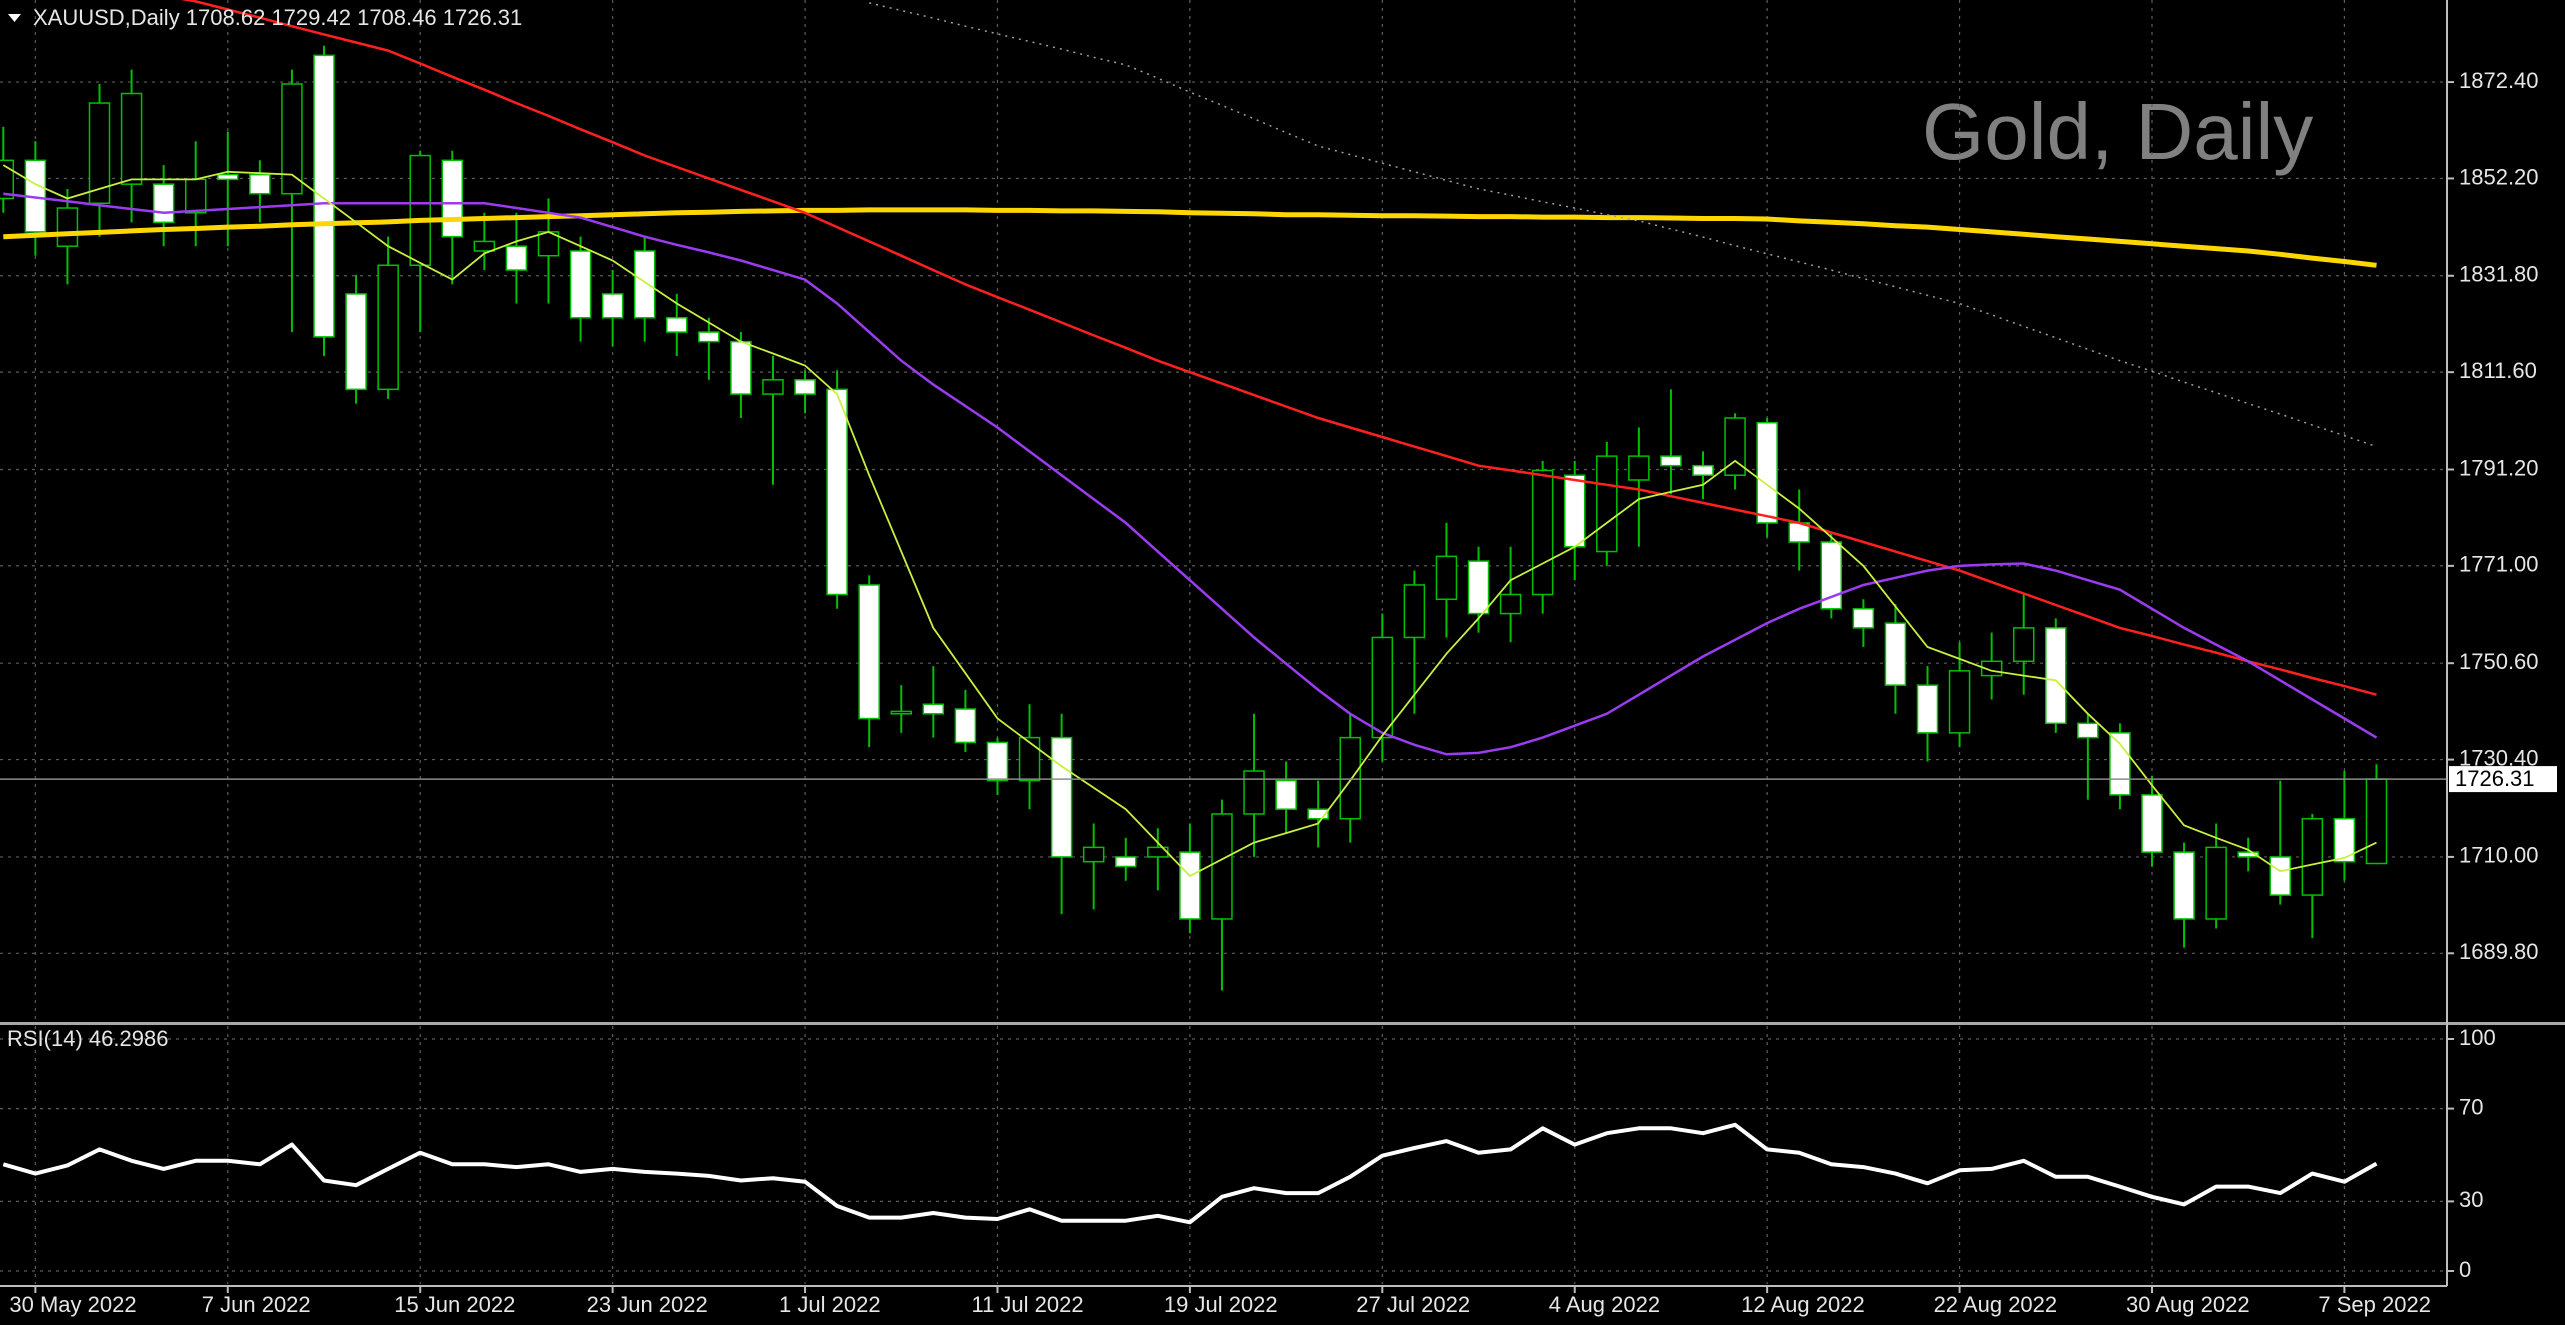 The width and height of the screenshot is (2565, 1325). I want to click on y-tick-label: 1811.60, so click(2498, 370).